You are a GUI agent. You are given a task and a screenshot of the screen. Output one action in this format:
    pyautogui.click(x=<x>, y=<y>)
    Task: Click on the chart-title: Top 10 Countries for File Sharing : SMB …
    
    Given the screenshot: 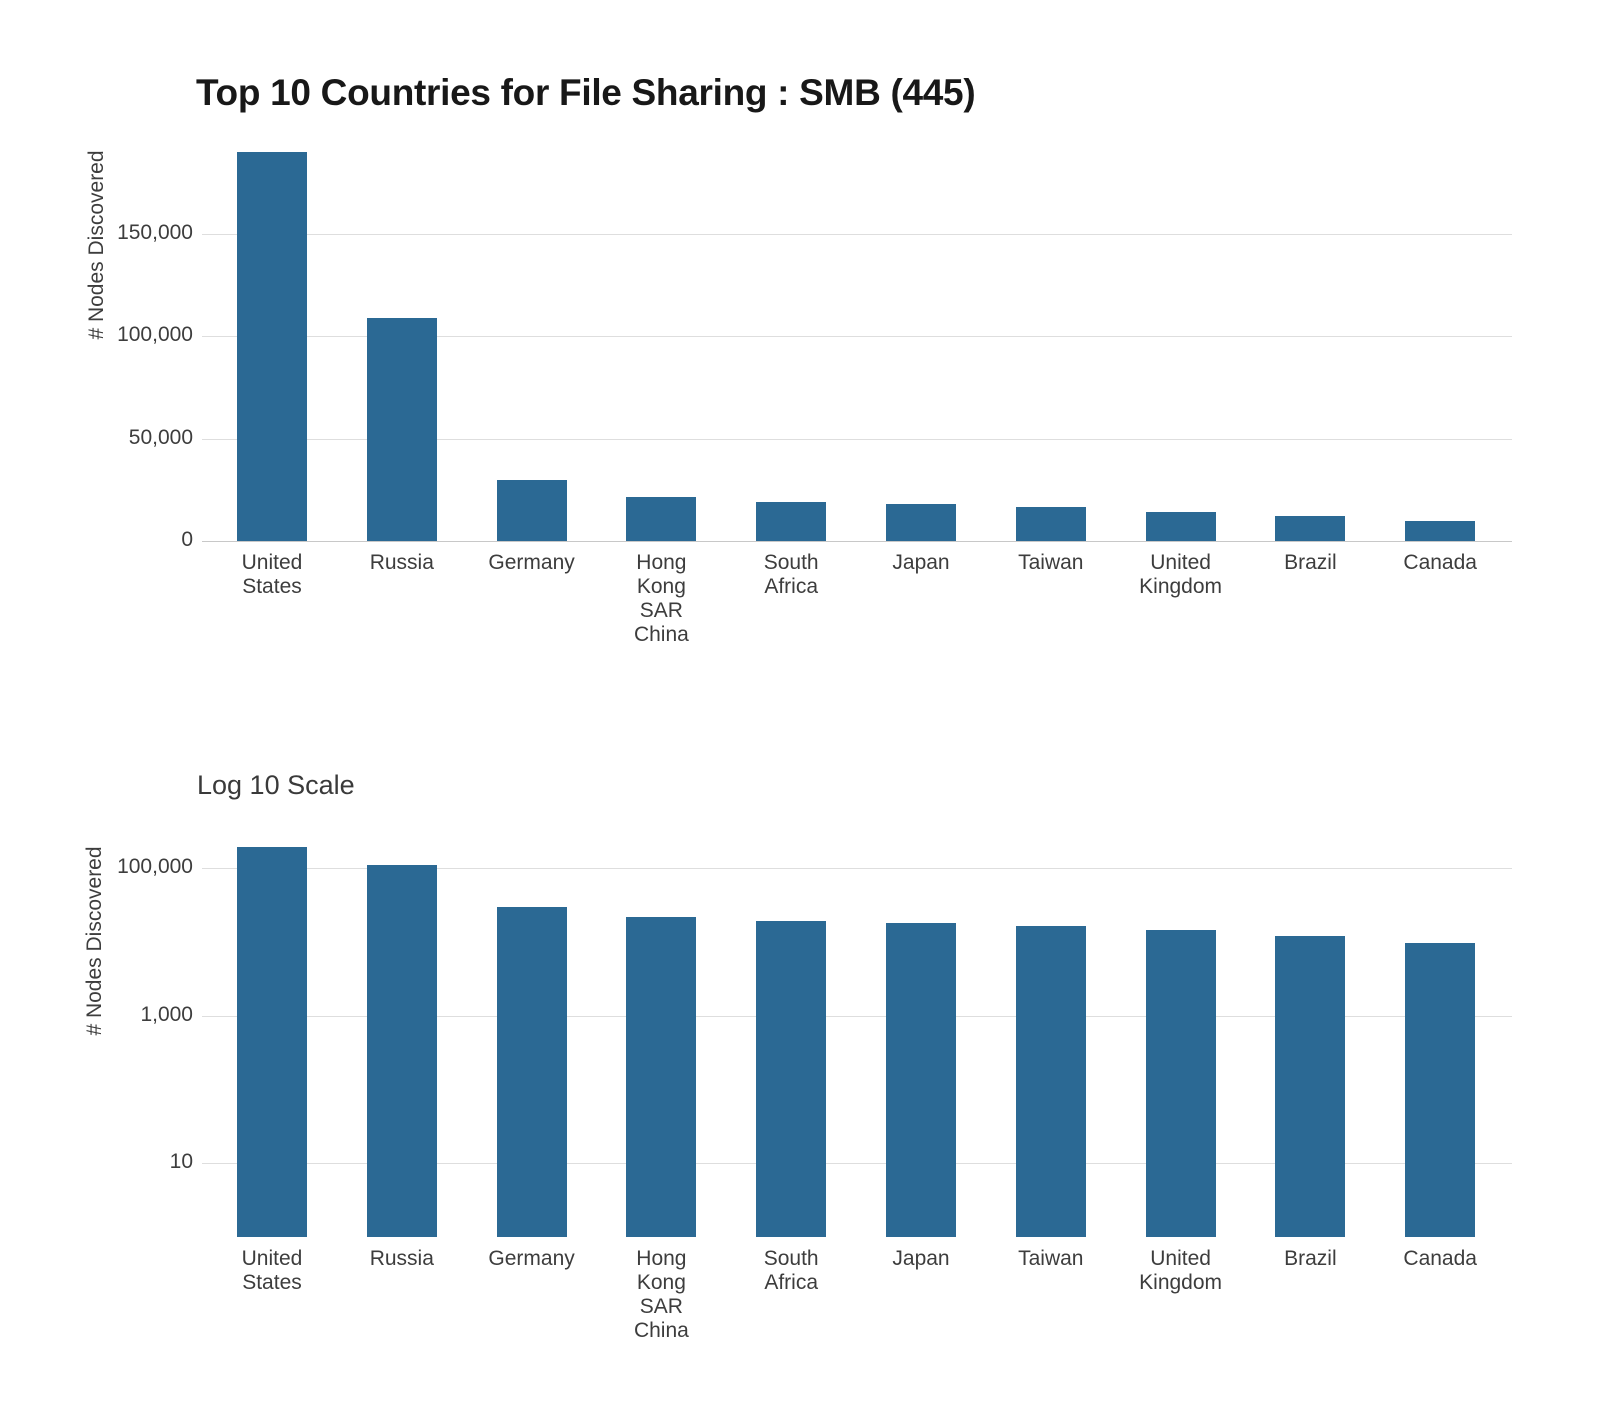 What is the action you would take?
    pyautogui.click(x=586, y=92)
    